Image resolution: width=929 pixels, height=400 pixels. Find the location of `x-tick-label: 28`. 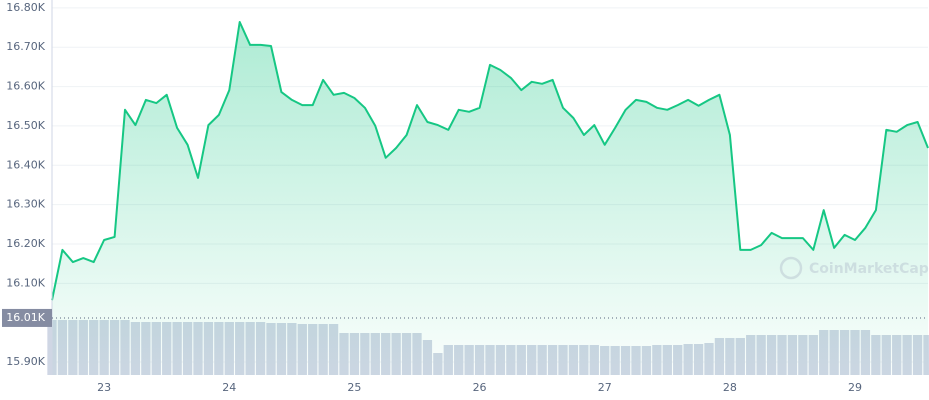

x-tick-label: 28 is located at coordinates (730, 387).